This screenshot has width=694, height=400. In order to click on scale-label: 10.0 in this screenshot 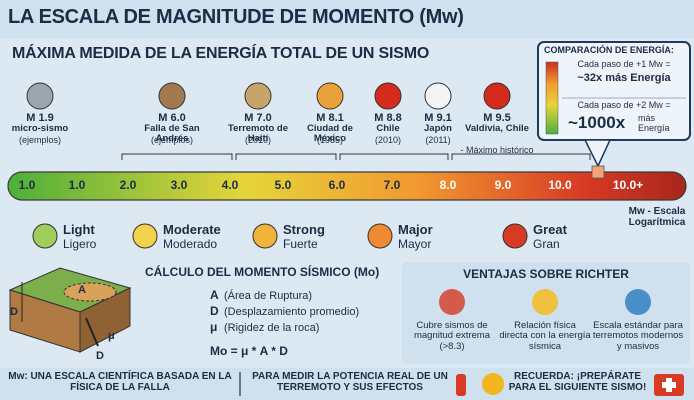, I will do `click(560, 185)`.